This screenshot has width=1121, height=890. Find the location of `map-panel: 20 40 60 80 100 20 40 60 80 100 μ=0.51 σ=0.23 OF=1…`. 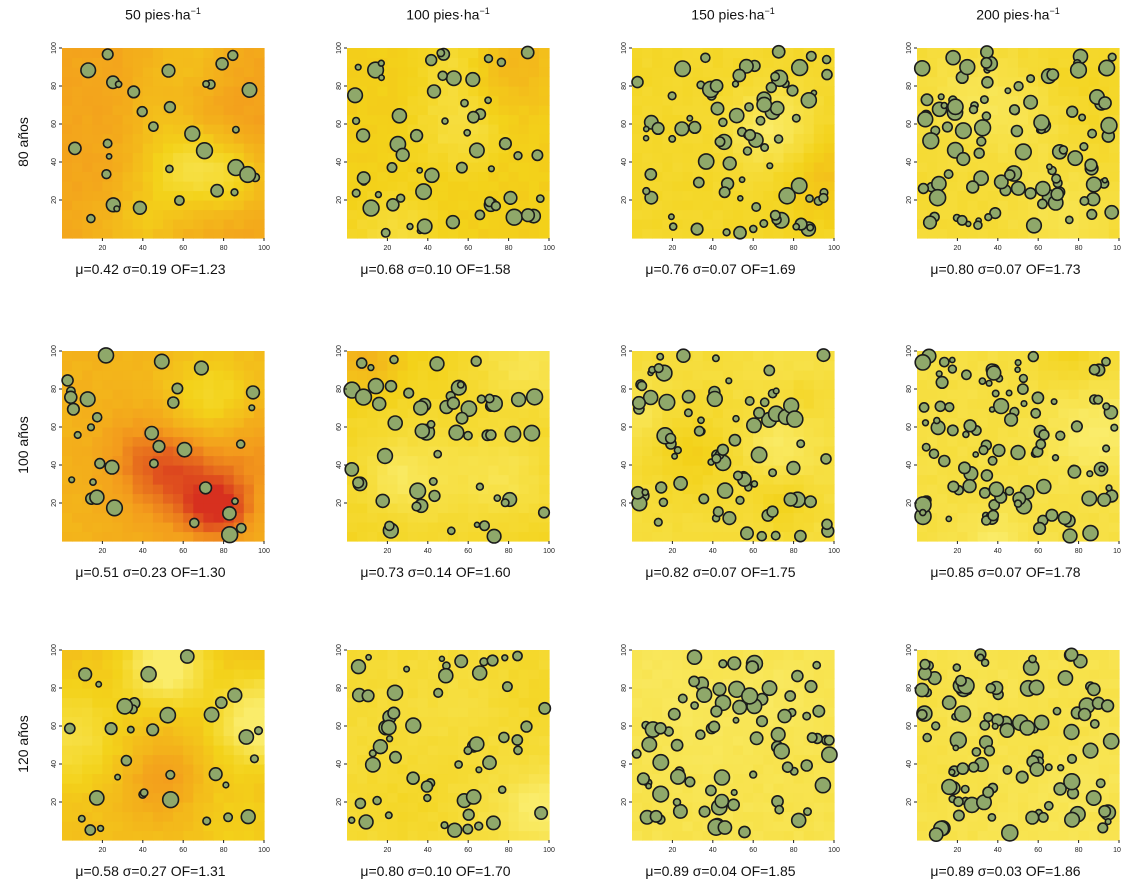

map-panel: 20 40 60 80 100 20 40 60 80 100 μ=0.51 σ=0.23 OF=1… is located at coordinates (150, 463).